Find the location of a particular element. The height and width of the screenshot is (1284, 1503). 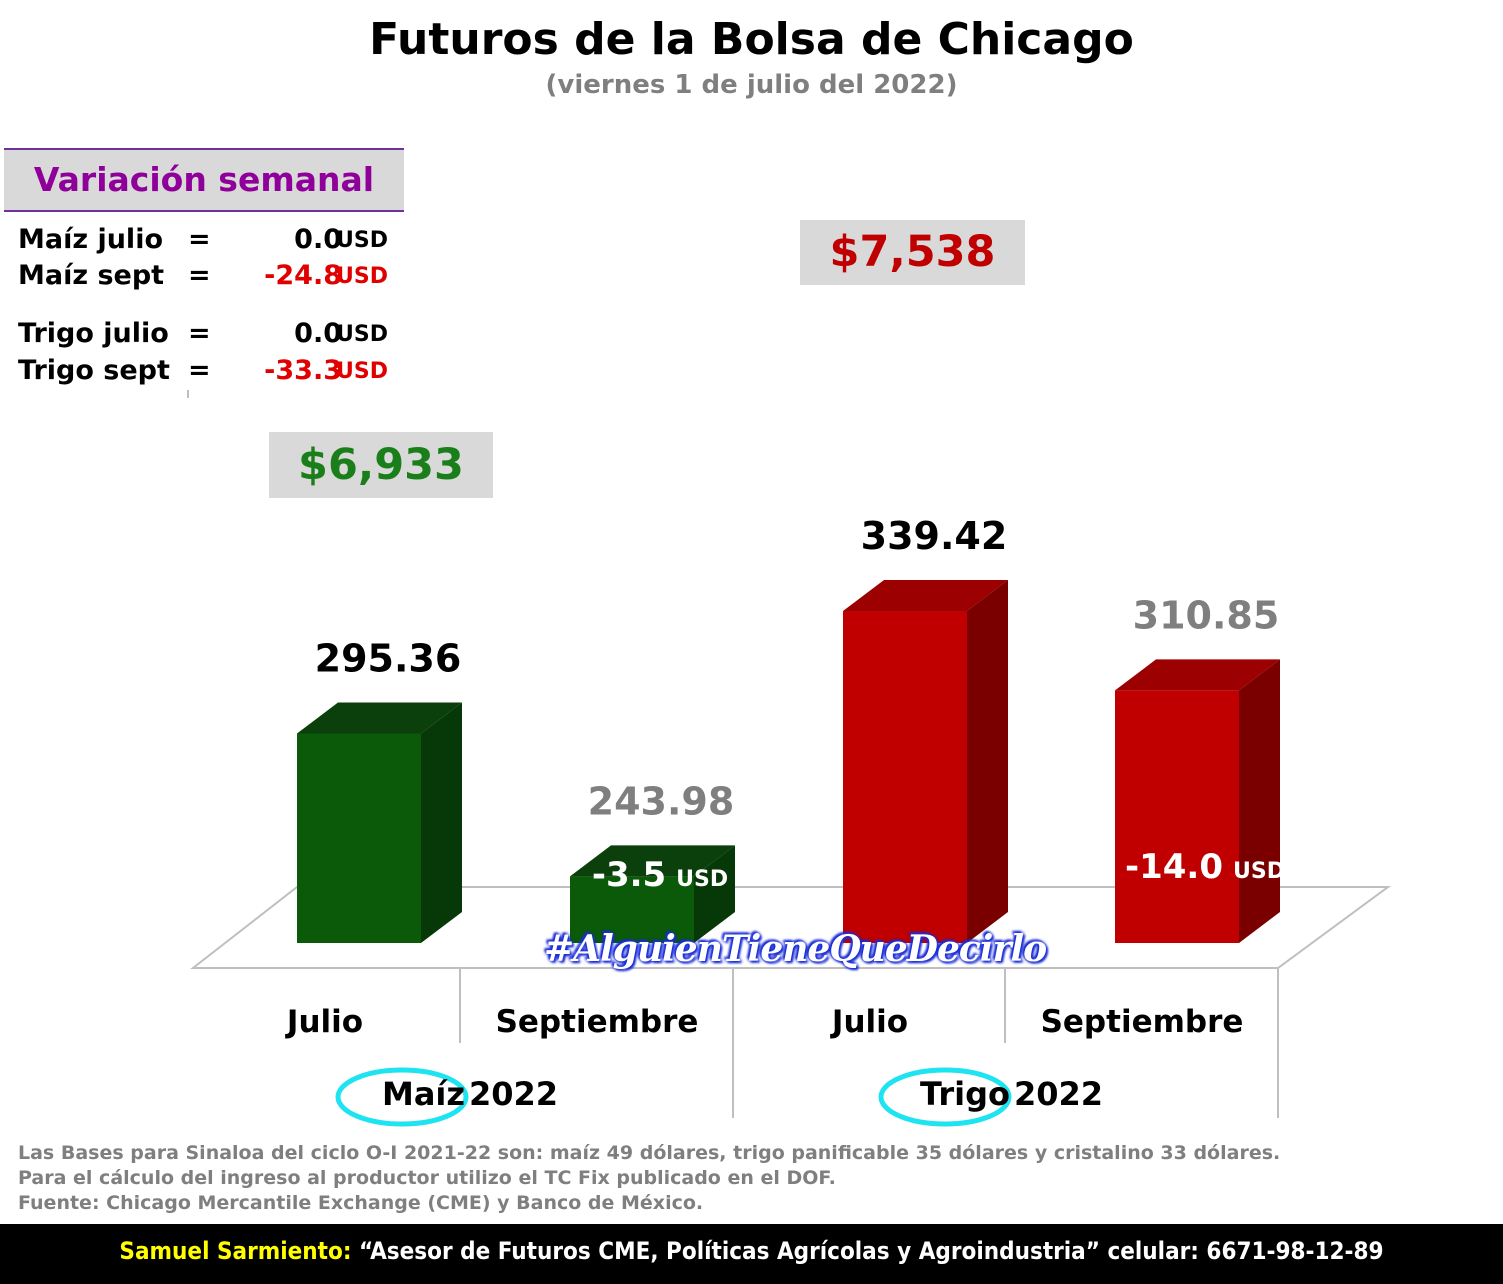

bar-value-label: 243.98 is located at coordinates (661, 801).